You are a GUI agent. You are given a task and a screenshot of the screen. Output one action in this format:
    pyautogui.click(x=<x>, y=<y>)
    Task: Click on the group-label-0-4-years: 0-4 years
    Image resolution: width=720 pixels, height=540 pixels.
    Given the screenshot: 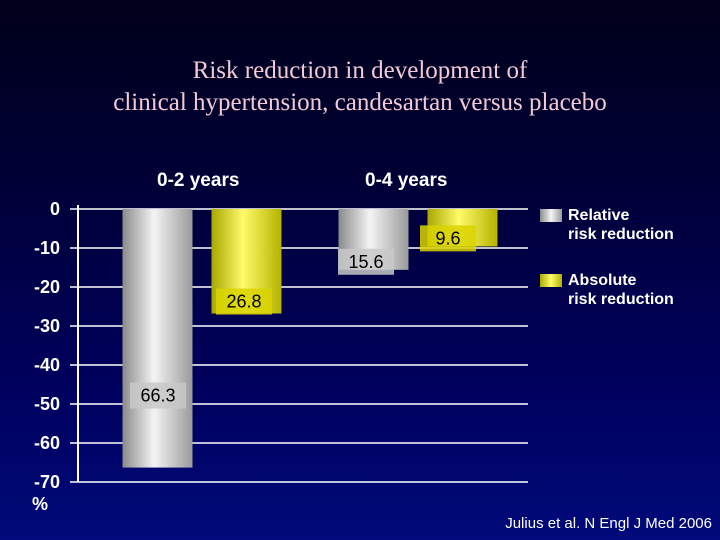 What is the action you would take?
    pyautogui.click(x=406, y=180)
    